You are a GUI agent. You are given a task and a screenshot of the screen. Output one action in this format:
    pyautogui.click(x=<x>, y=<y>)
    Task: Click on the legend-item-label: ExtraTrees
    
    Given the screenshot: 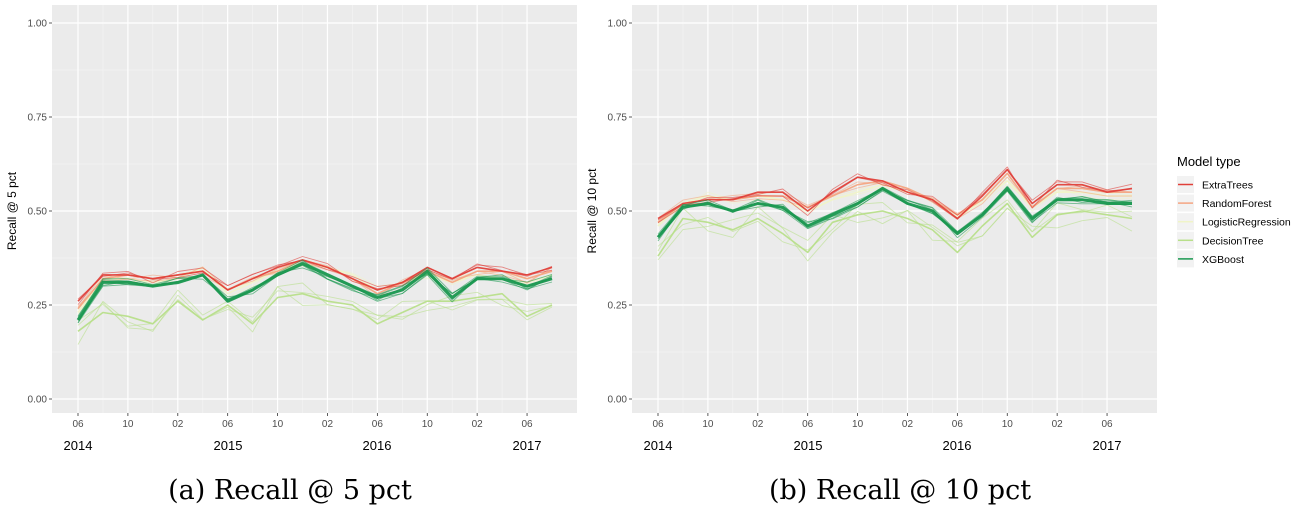 What is the action you would take?
    pyautogui.click(x=1227, y=186)
    